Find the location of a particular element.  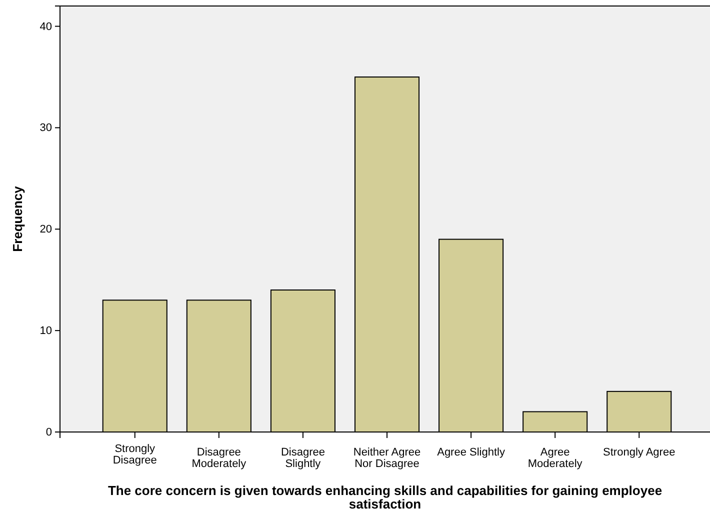

y-tick-label: 30 is located at coordinates (46, 128).